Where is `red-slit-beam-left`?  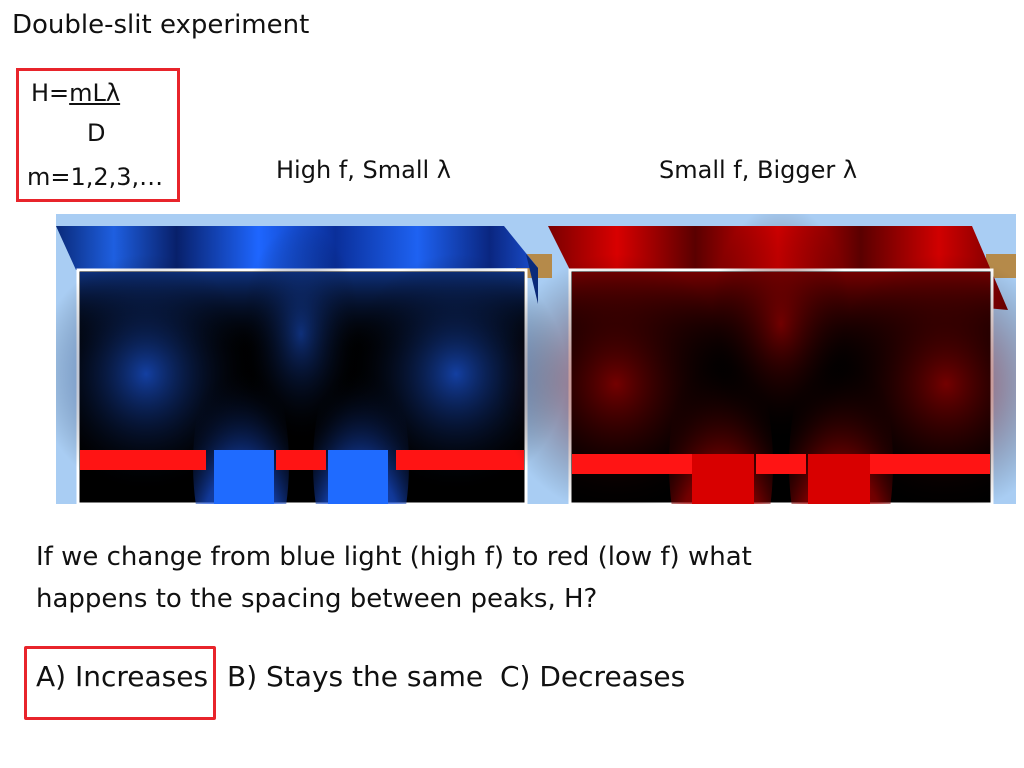
red-slit-beam-left is located at coordinates (723, 479).